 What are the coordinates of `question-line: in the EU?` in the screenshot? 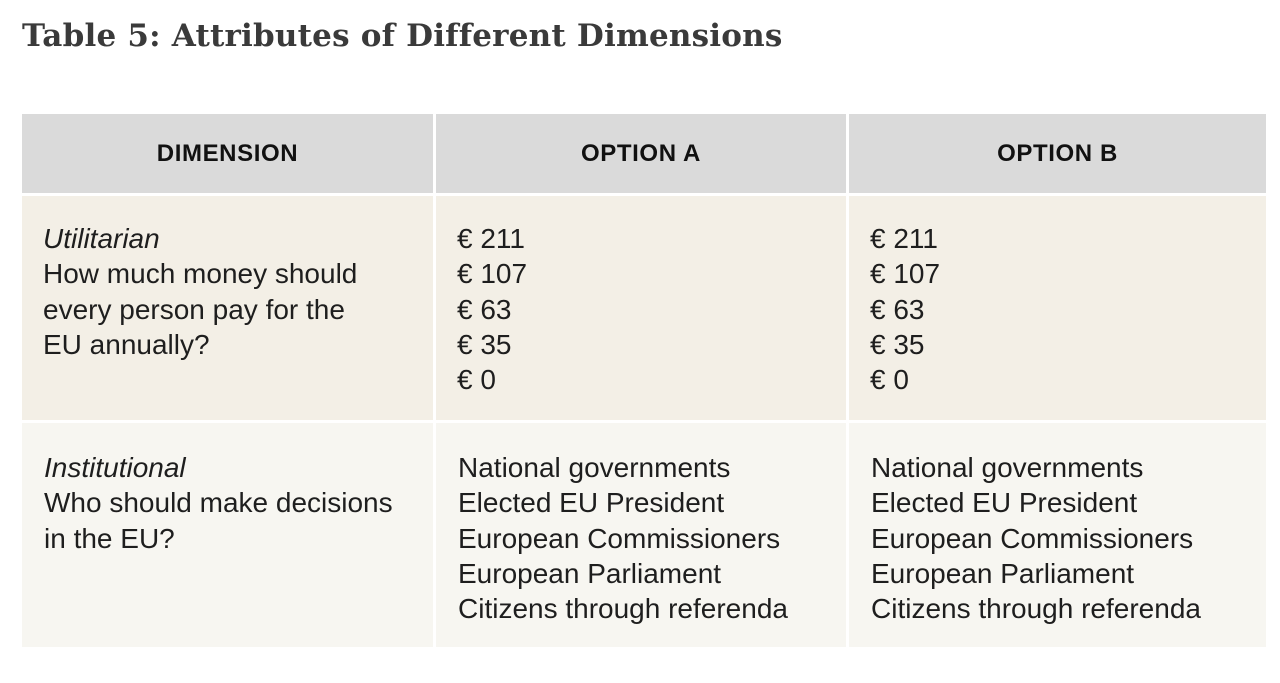 It's located at (109, 538).